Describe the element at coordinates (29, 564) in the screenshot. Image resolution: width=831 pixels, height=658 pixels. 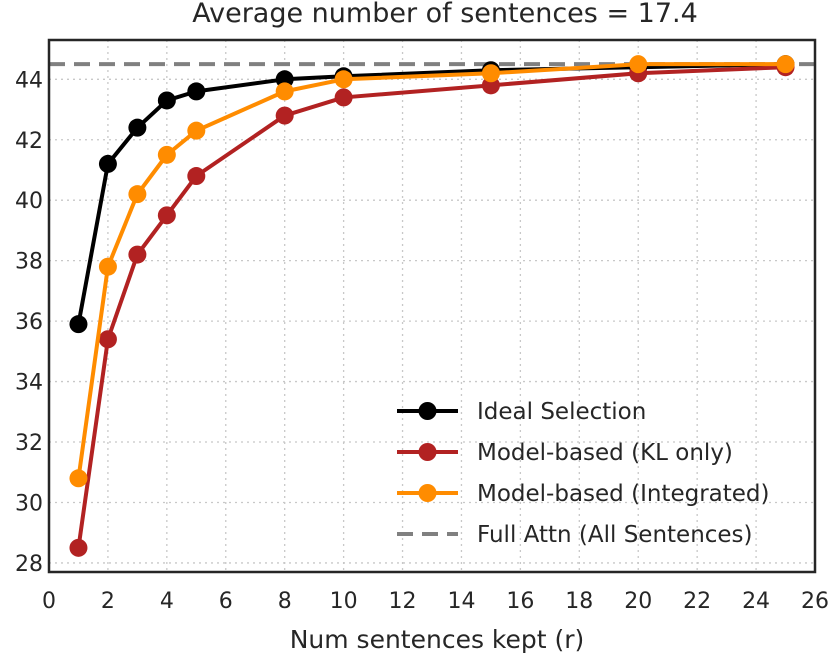
I see `y-tick-label-28: 28` at that location.